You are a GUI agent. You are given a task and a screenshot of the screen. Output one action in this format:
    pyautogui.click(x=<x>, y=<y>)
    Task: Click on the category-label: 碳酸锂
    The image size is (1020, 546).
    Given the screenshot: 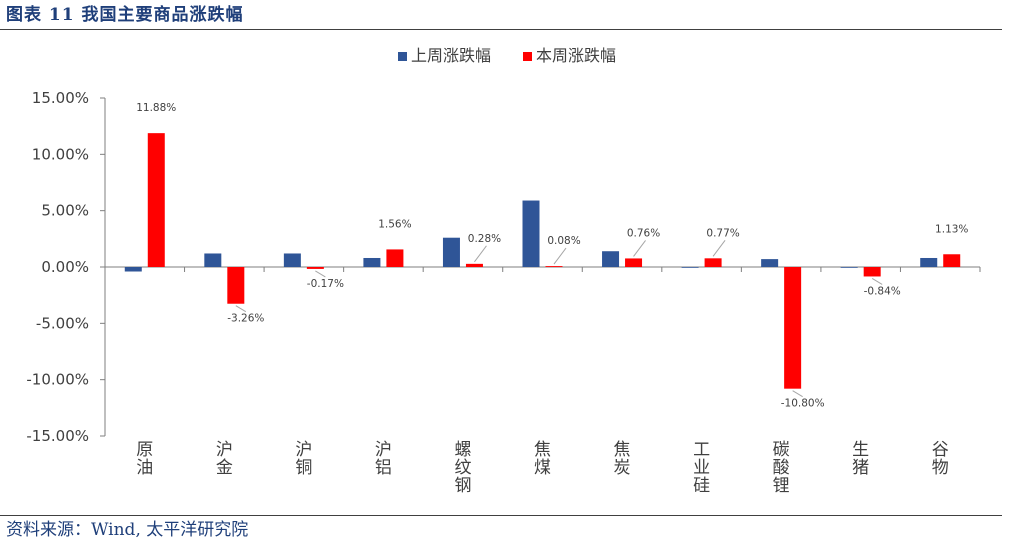 What is the action you would take?
    pyautogui.click(x=781, y=468)
    